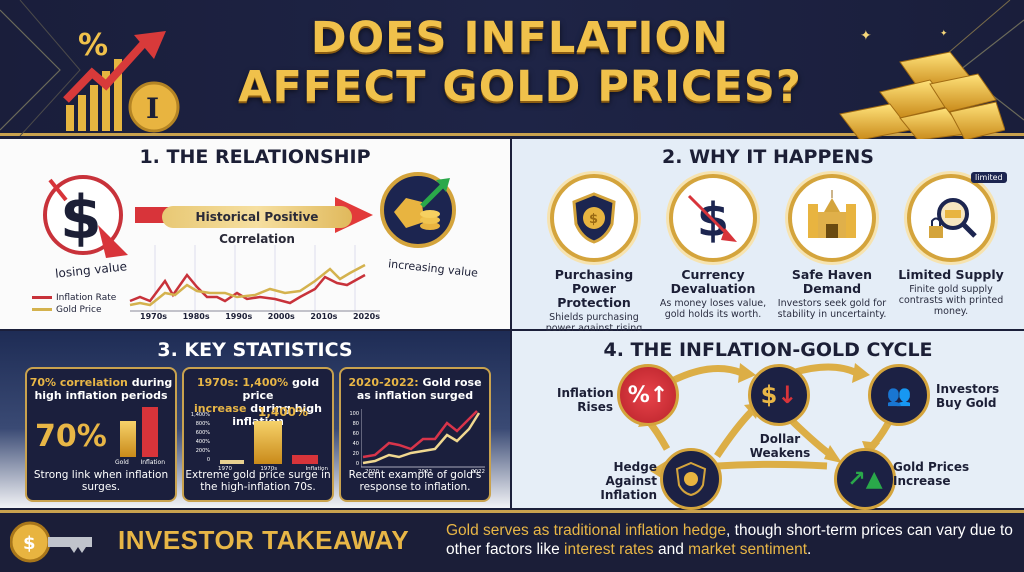 The width and height of the screenshot is (1024, 572). What do you see at coordinates (255, 350) in the screenshot?
I see `section-title-statistics: 3. KEY STATISTICS` at bounding box center [255, 350].